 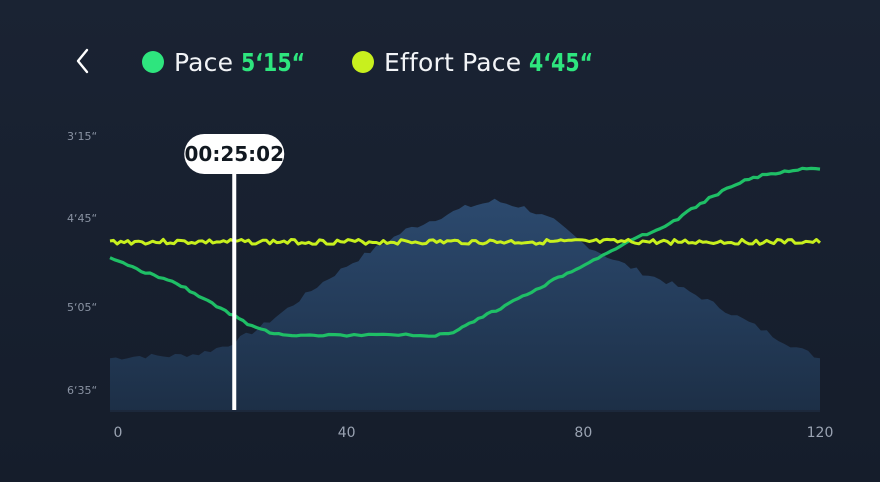 I want to click on cursor-time-bubble, so click(x=234, y=154).